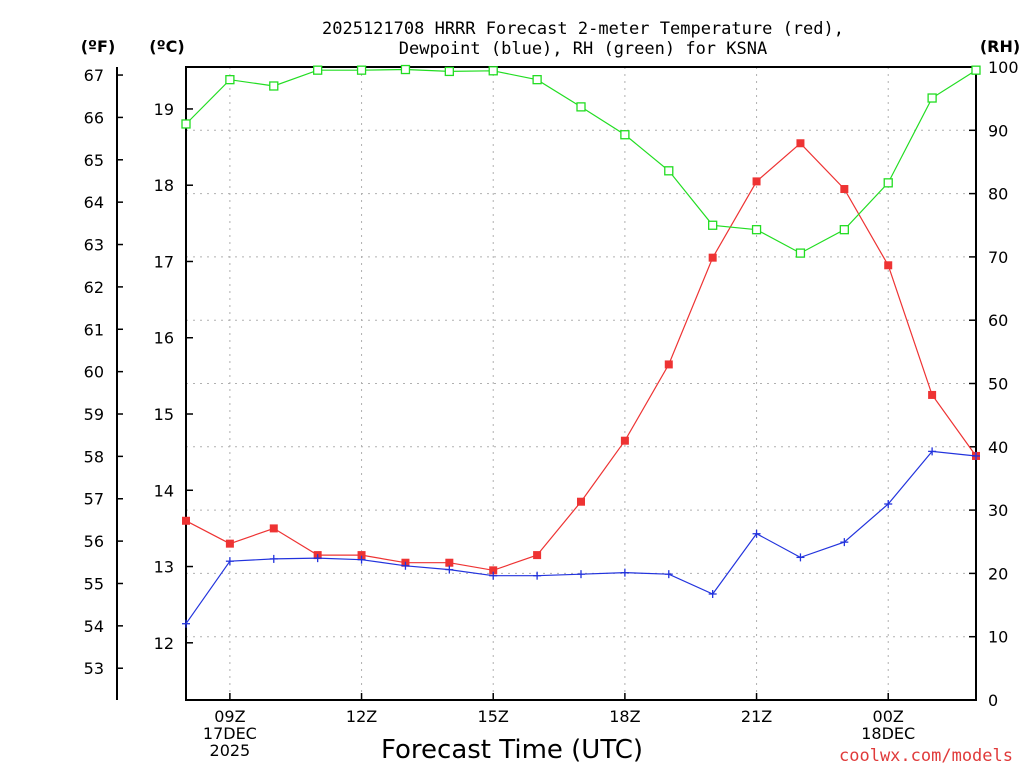 The image size is (1024, 768). Describe the element at coordinates (164, 338) in the screenshot. I see `celsius-tick-label: 16` at that location.